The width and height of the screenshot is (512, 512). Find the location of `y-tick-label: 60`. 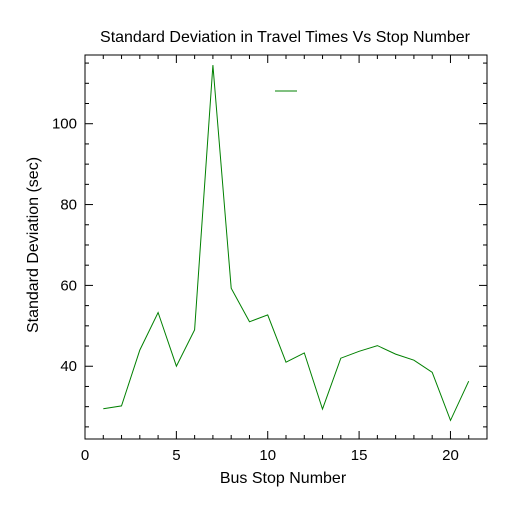

y-tick-label: 60 is located at coordinates (68, 285).